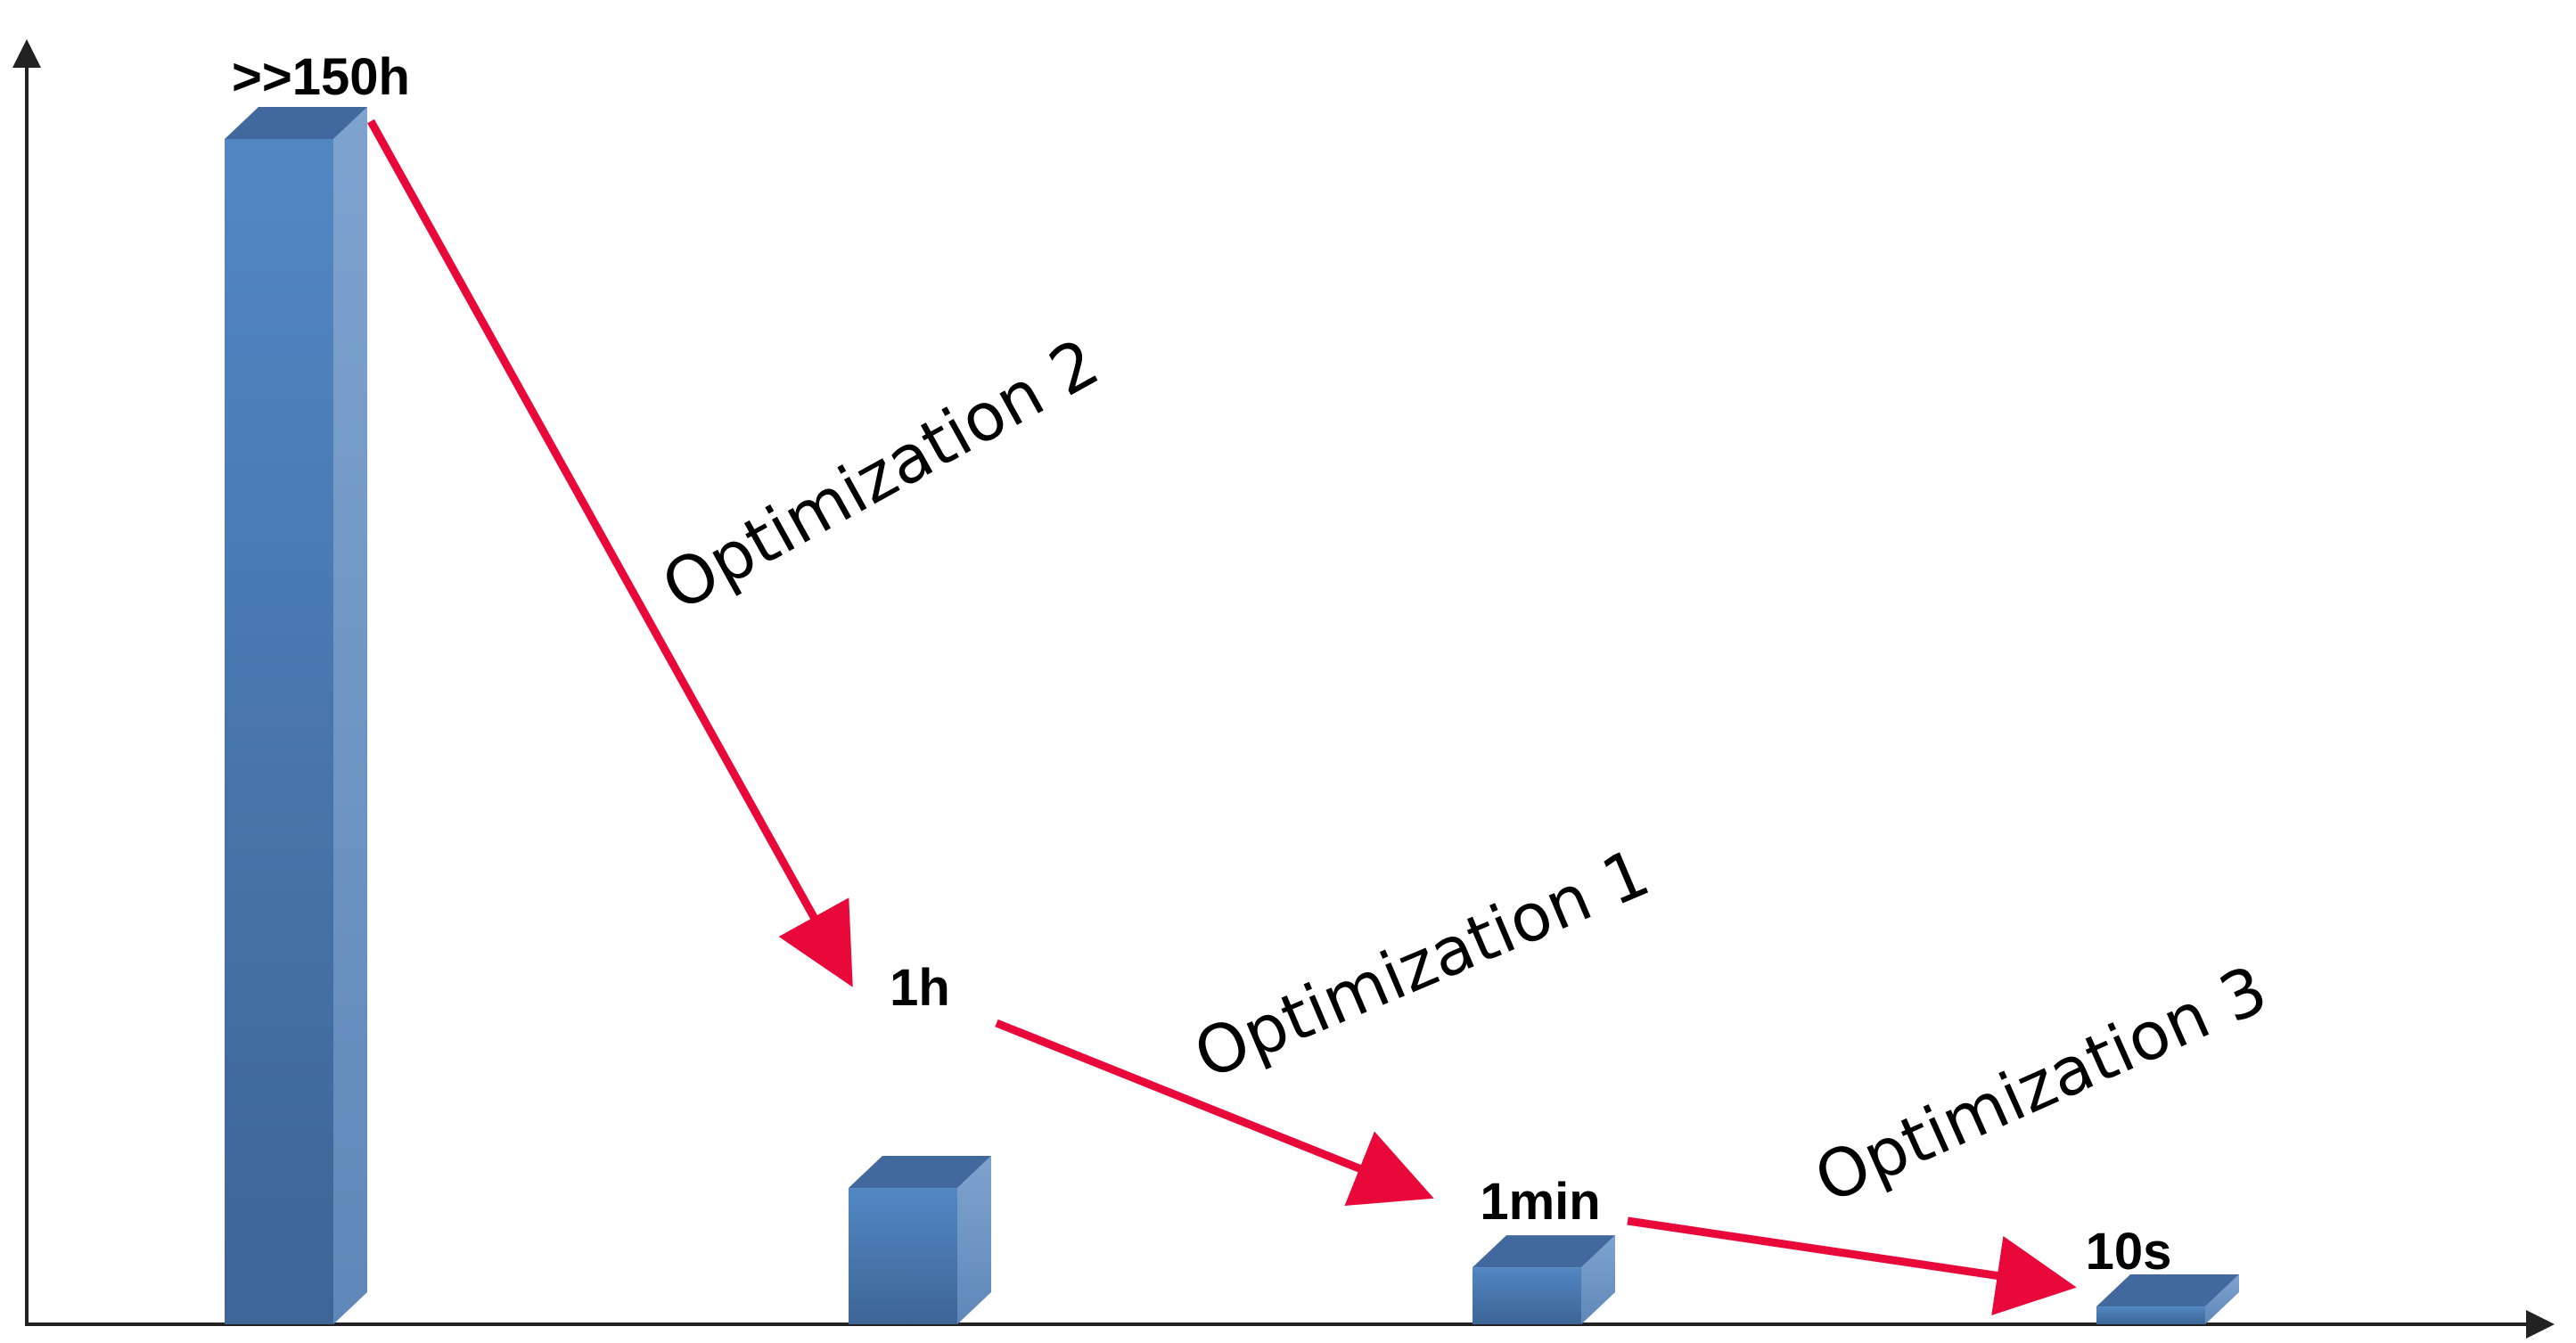  I want to click on annotation-label-0: Optimization 2, so click(880, 475).